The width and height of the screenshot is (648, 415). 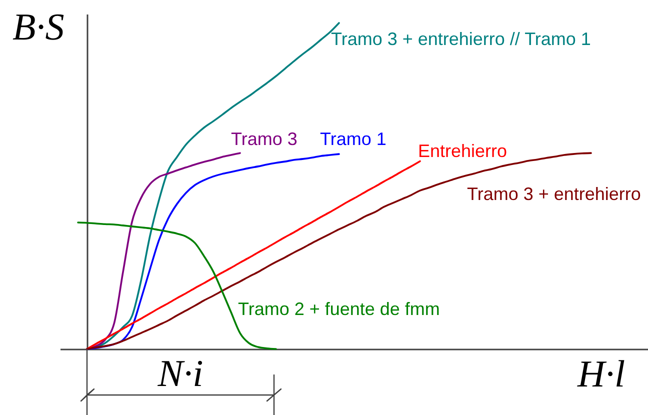 What do you see at coordinates (600, 375) in the screenshot?
I see `x-axis-title: H·l` at bounding box center [600, 375].